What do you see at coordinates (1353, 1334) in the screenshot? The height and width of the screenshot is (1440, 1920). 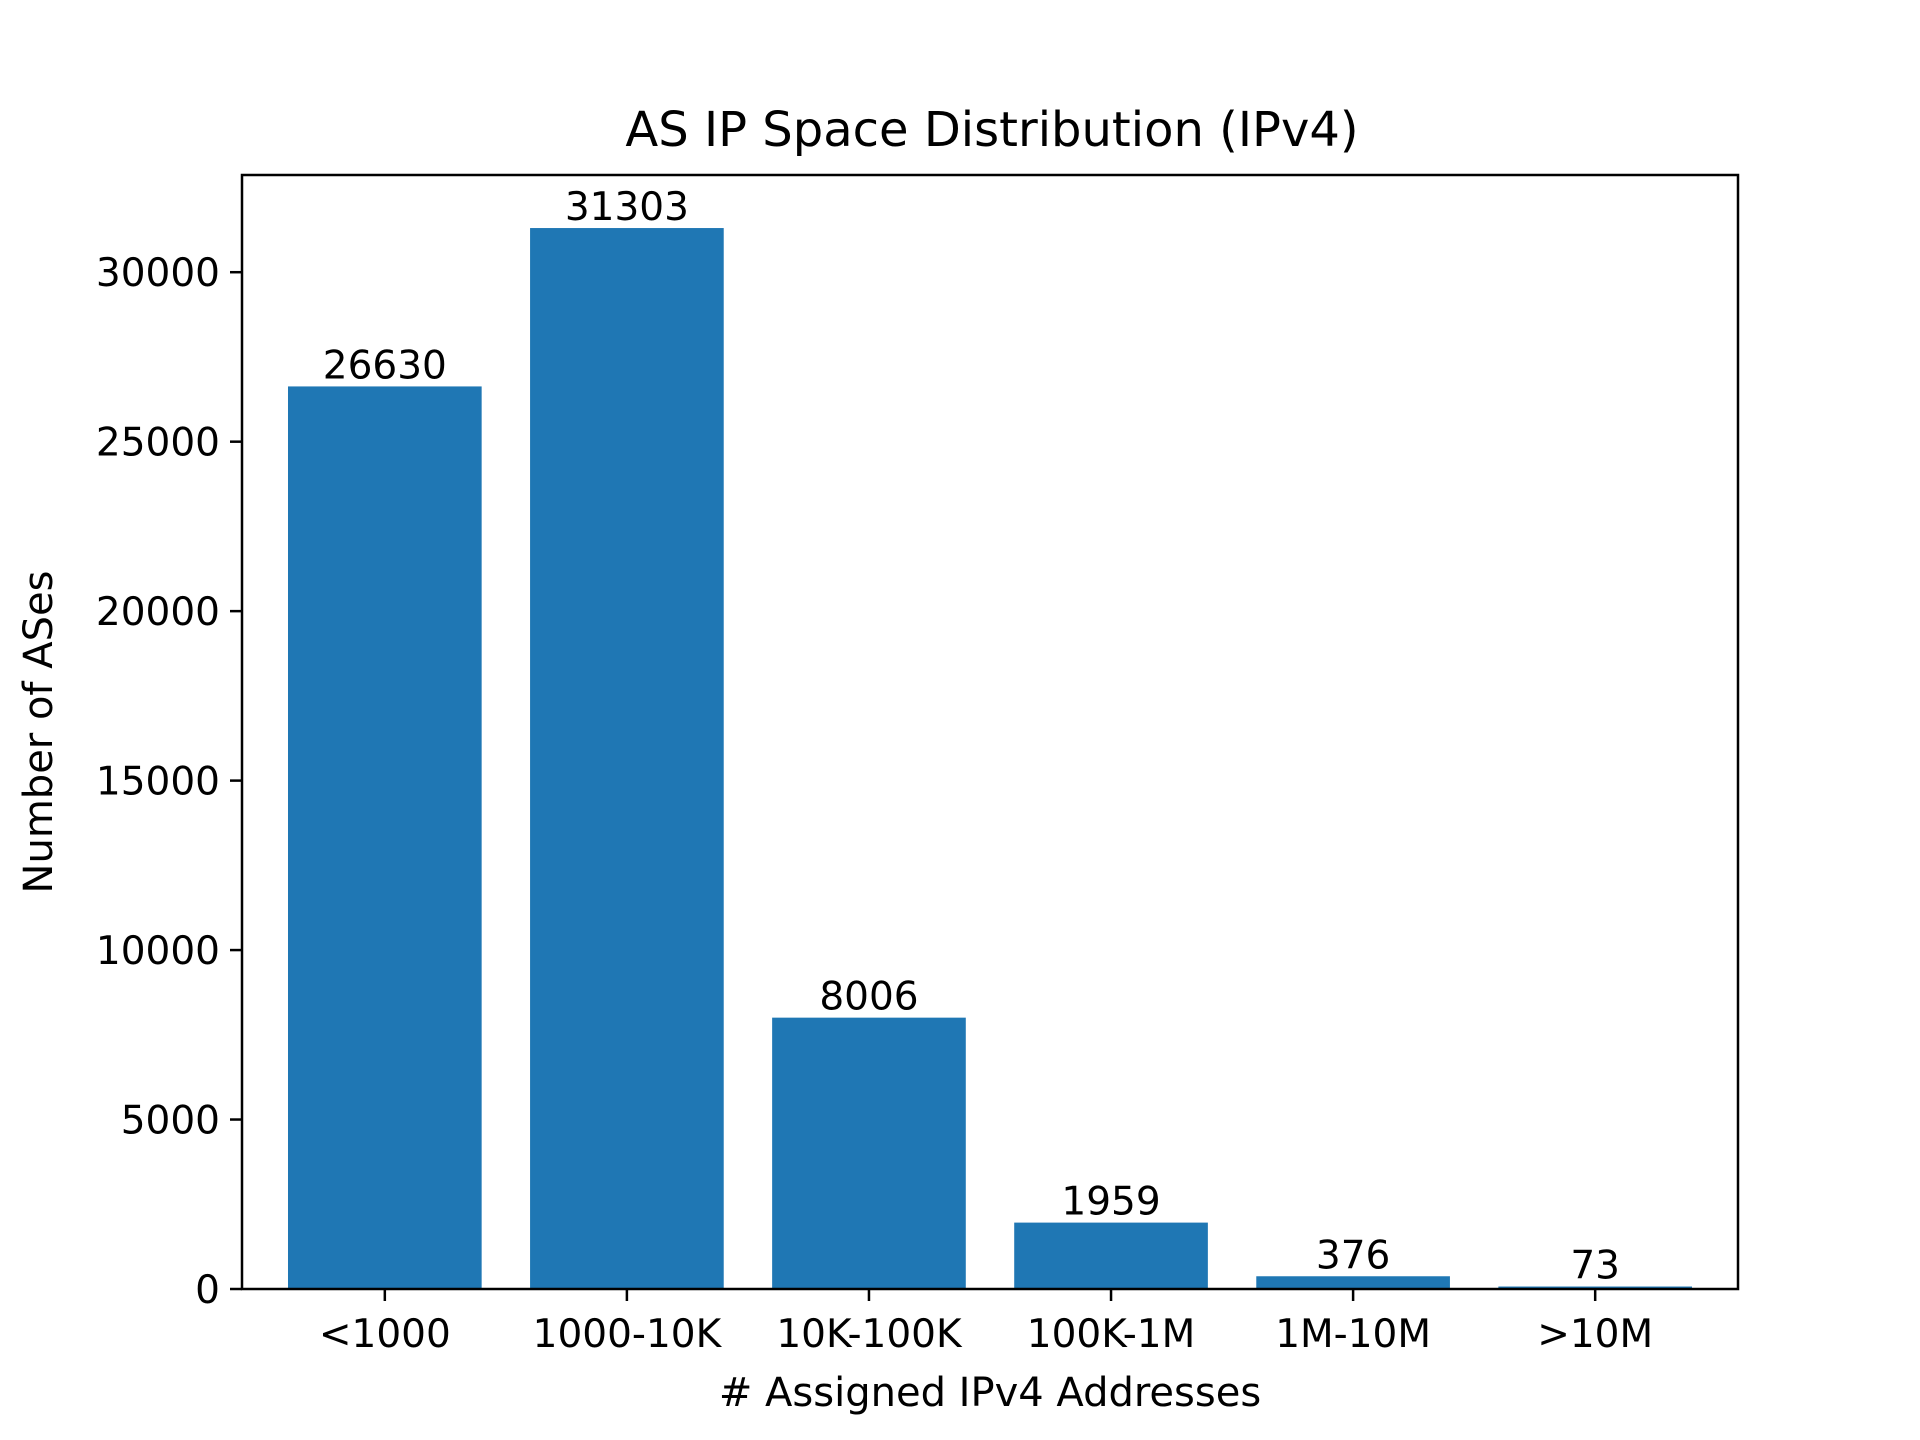 I see `x-tick-label-4: 1M-10M` at bounding box center [1353, 1334].